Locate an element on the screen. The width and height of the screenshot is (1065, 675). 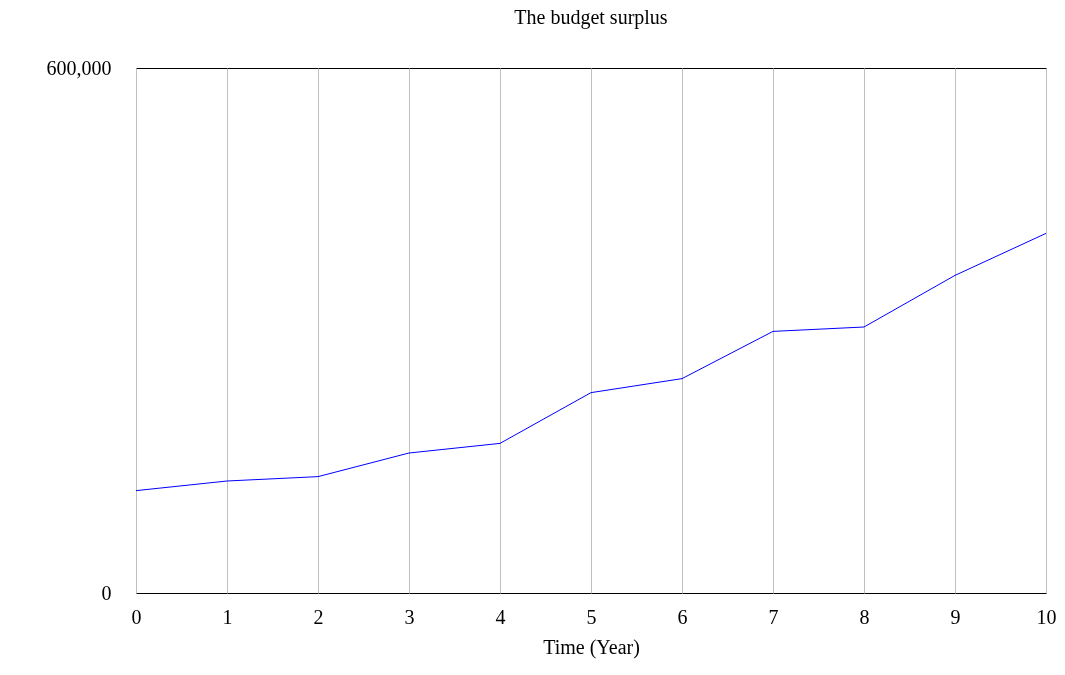
x-tick-label: 8 is located at coordinates (864, 616).